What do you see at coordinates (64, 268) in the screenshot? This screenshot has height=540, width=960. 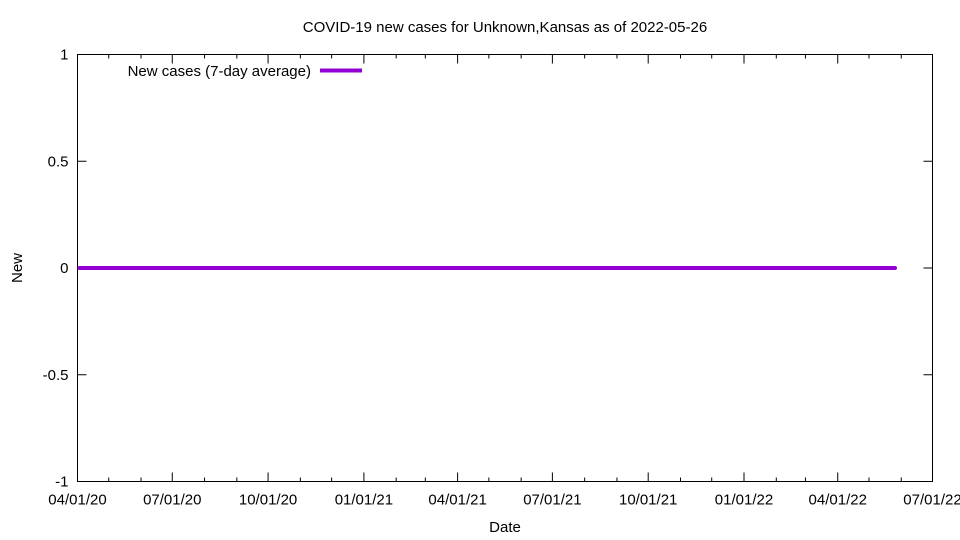 I see `y-tick-label: 0` at bounding box center [64, 268].